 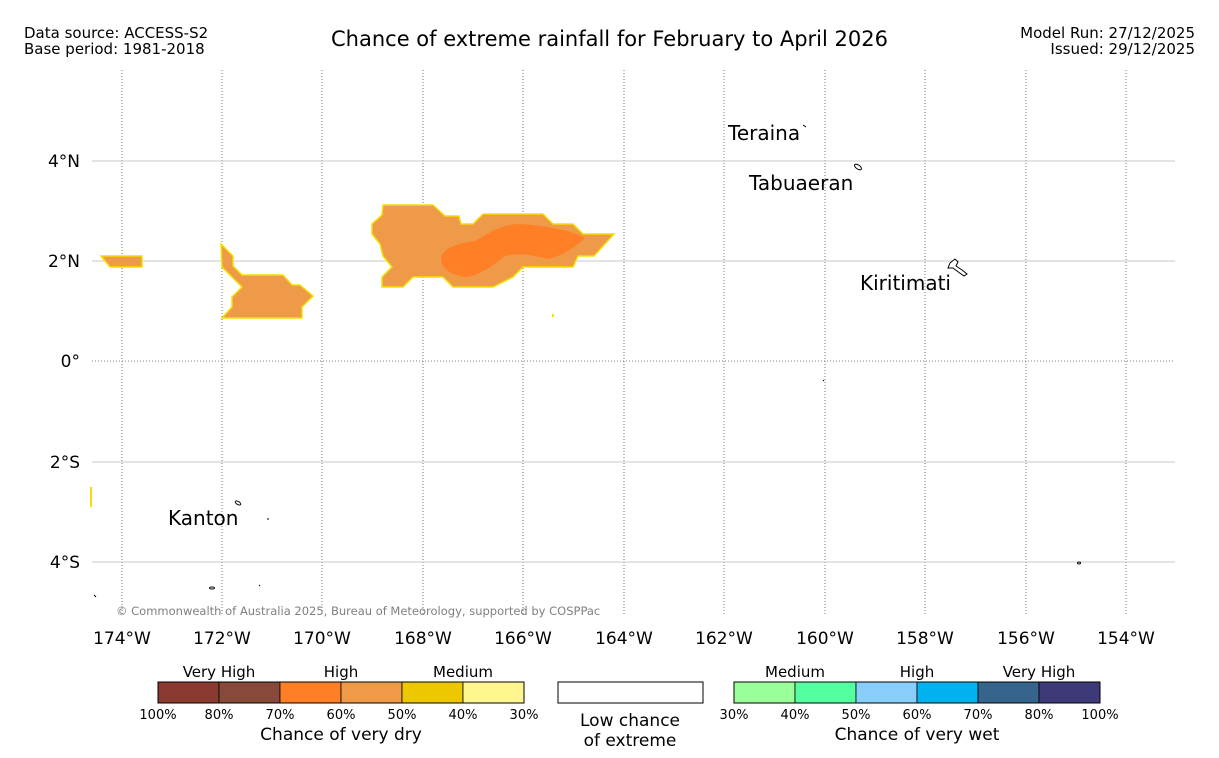 I want to click on lat-tick-label: 4°S, so click(x=65, y=563).